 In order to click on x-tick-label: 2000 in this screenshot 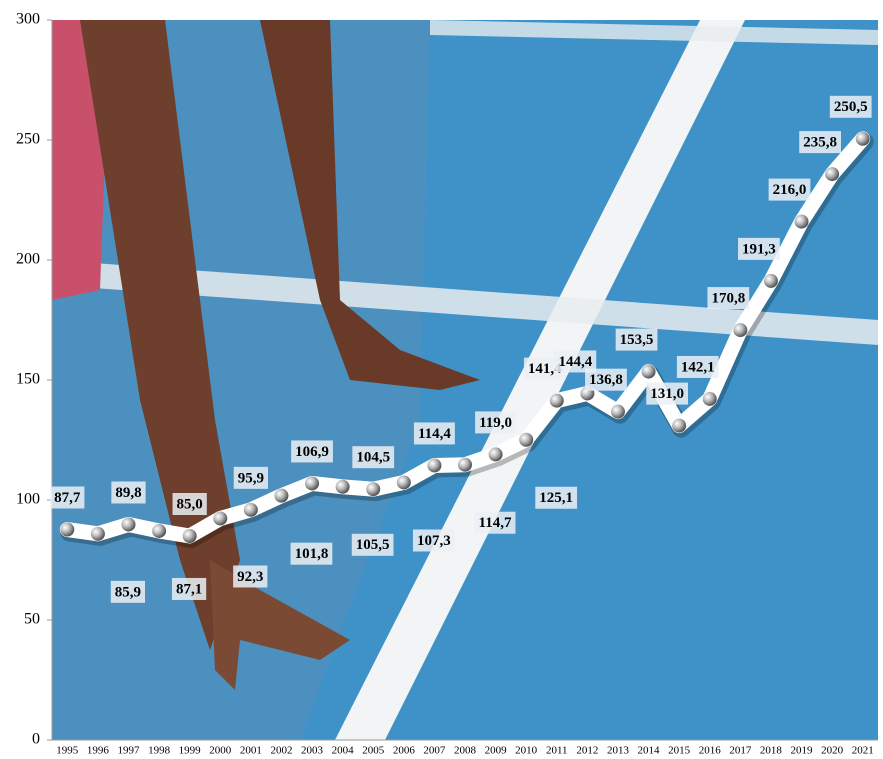, I will do `click(220, 751)`.